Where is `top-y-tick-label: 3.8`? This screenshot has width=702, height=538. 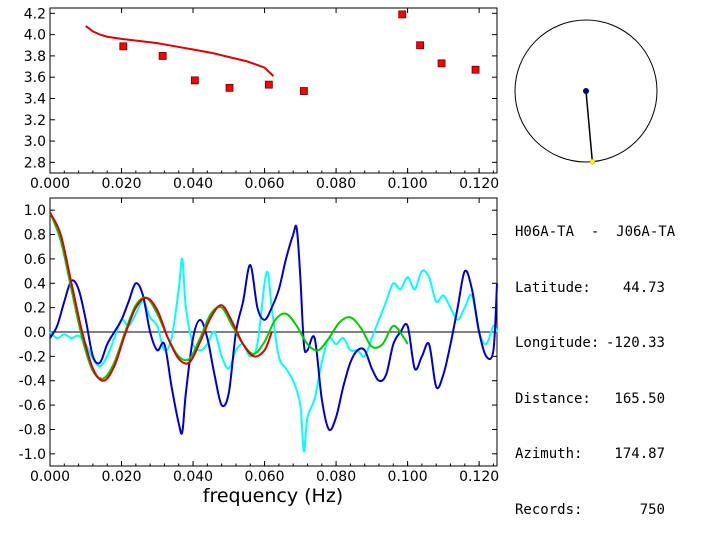 top-y-tick-label: 3.8 is located at coordinates (35, 57).